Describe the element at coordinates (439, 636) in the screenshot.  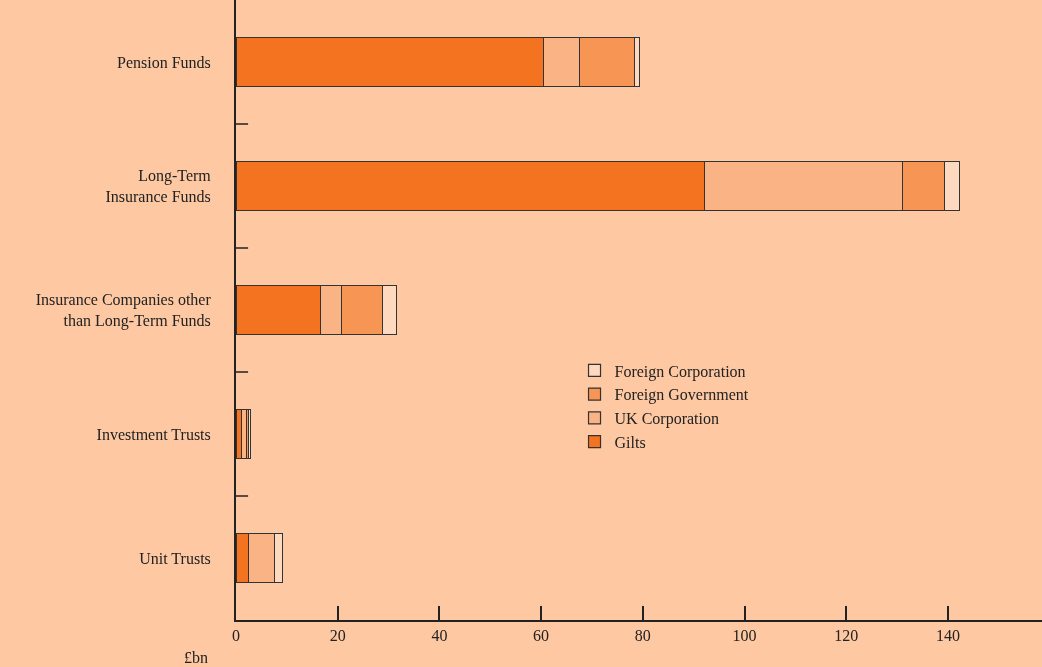
I see `x-tick-label: 40` at that location.